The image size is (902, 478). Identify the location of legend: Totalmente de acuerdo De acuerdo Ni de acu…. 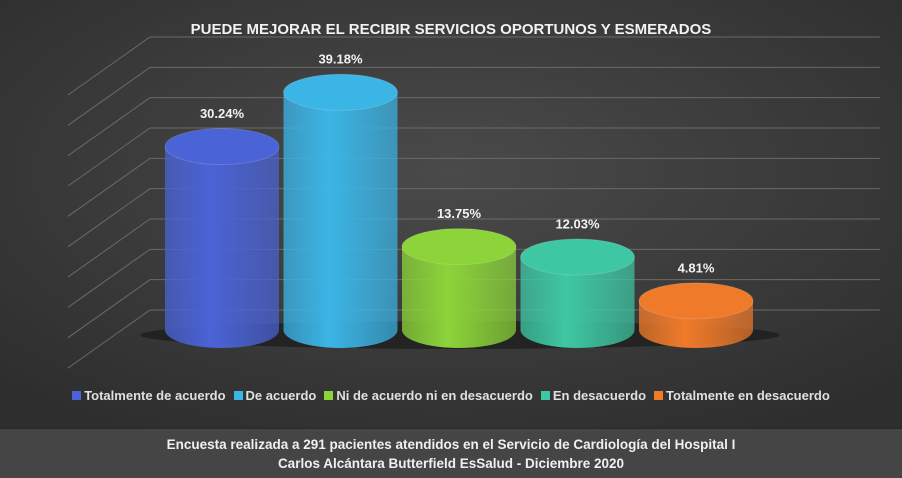
(451, 395).